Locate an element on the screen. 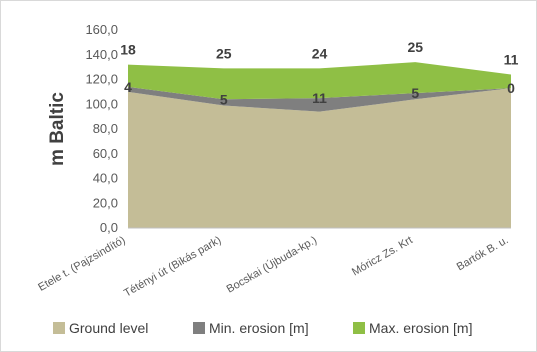 The width and height of the screenshot is (537, 352). x-tick-label: Bocskai (Újbuda-kp.) is located at coordinates (271, 264).